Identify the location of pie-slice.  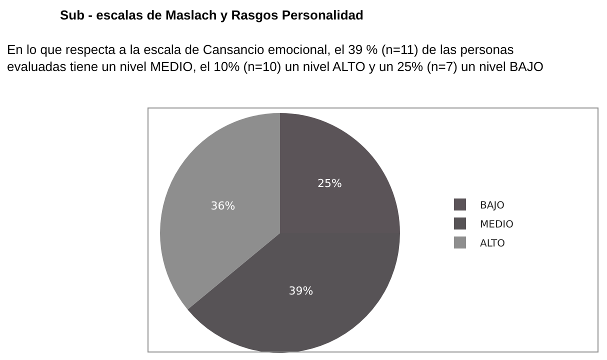
(220, 211).